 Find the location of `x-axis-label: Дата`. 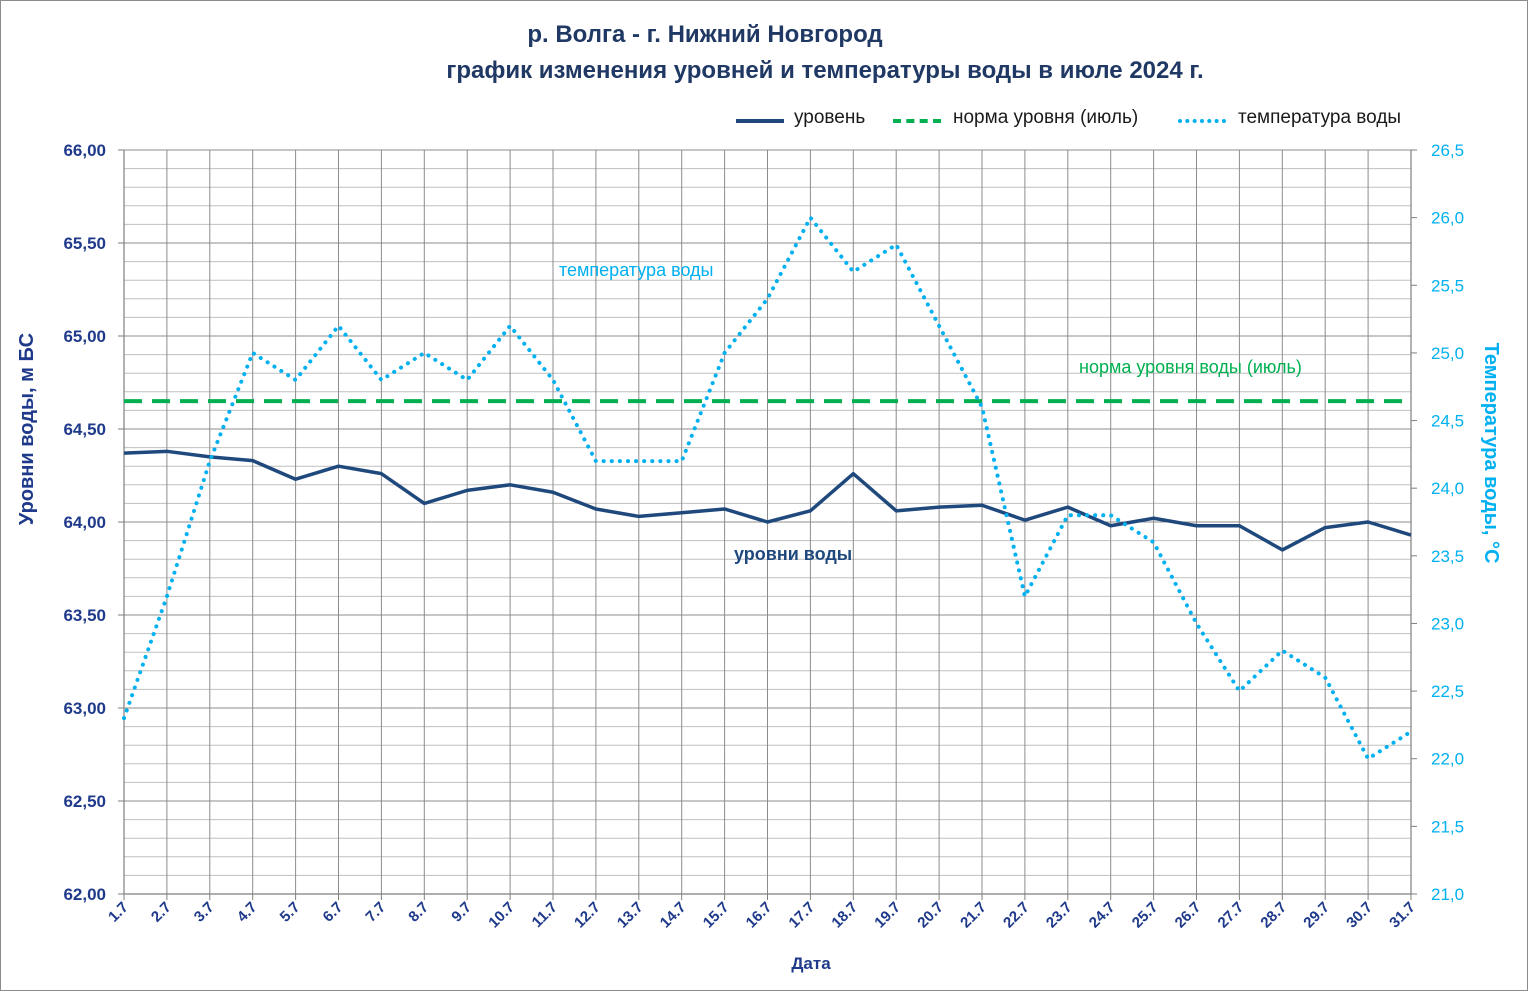

x-axis-label: Дата is located at coordinates (811, 963).